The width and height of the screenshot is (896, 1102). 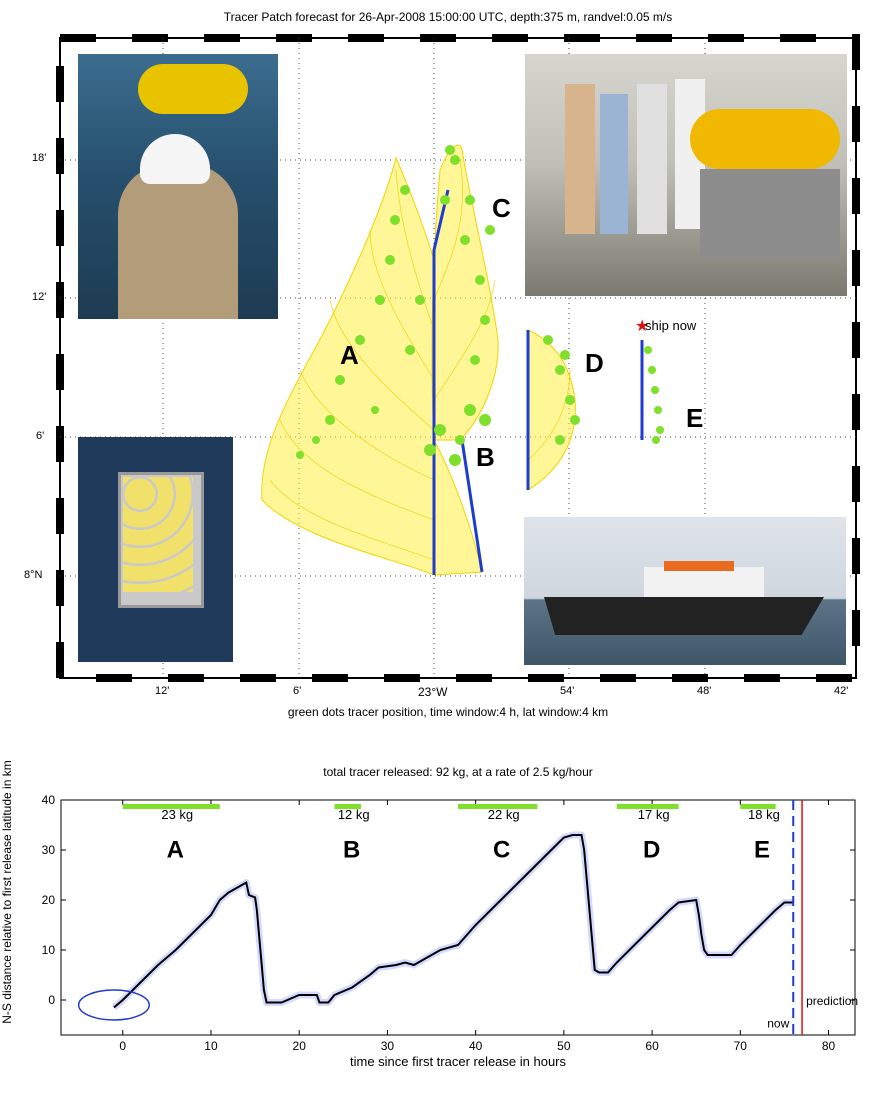 I want to click on y-tick-label: 0, so click(x=51, y=1000).